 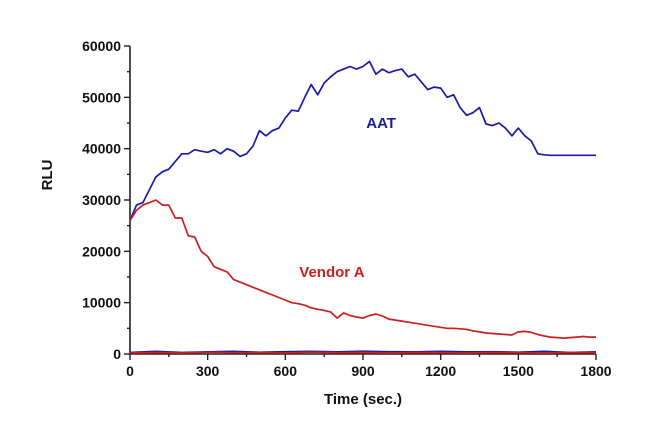 What do you see at coordinates (518, 371) in the screenshot?
I see `x-tick-label: 1500` at bounding box center [518, 371].